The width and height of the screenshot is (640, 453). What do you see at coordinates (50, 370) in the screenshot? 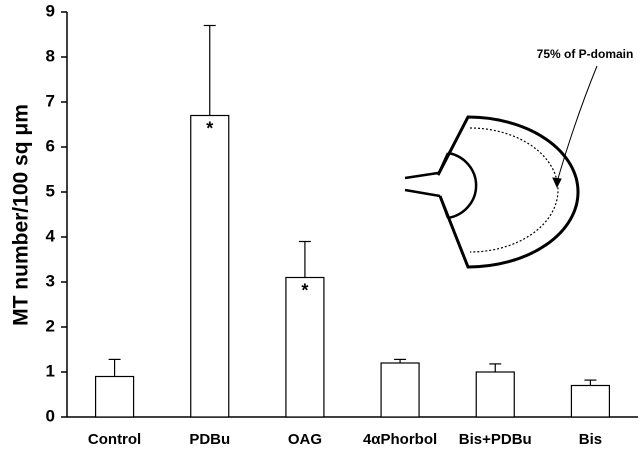
I see `y-tick-label: 1` at bounding box center [50, 370].